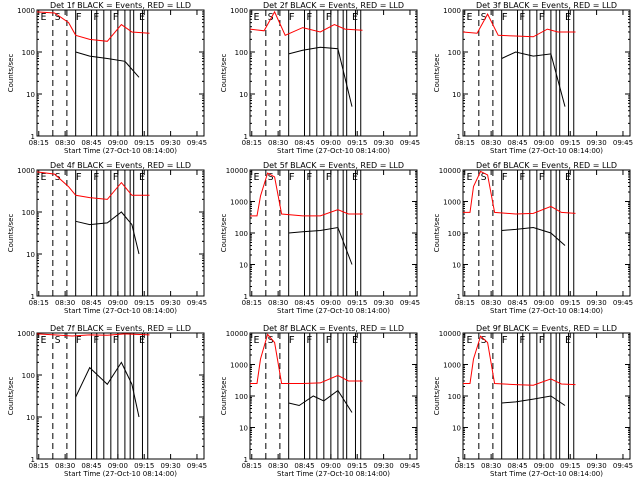  I want to click on chart-title: Det 2f BLACK = Events, RED = LLD, so click(333, 5).